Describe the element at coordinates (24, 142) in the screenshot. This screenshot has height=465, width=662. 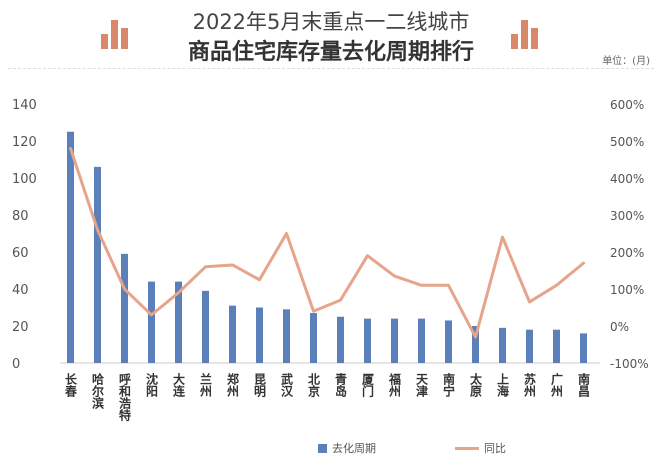
I see `left-axis-tick-label: 120` at that location.